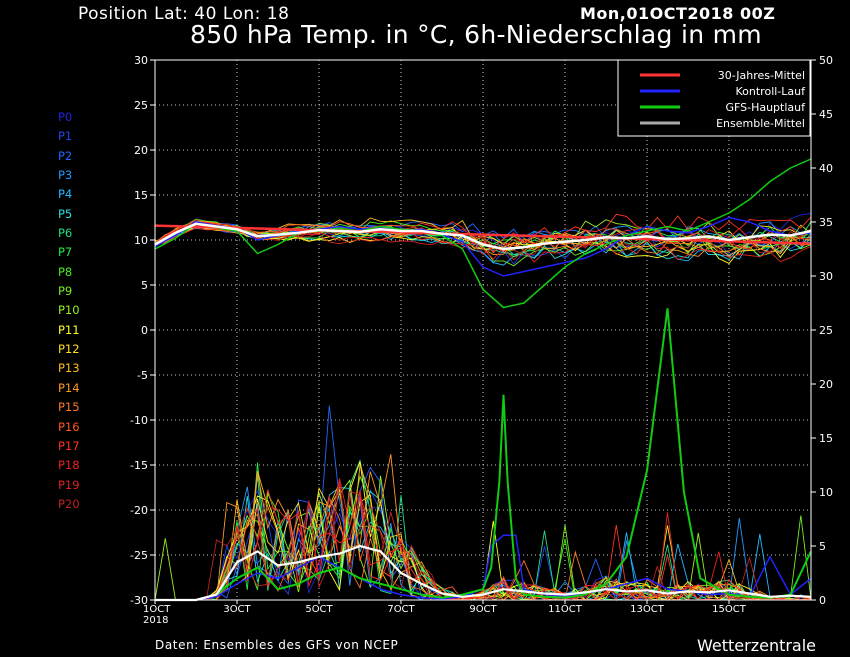 Image resolution: width=850 pixels, height=657 pixels. I want to click on member-label-19: P19, so click(69, 484).